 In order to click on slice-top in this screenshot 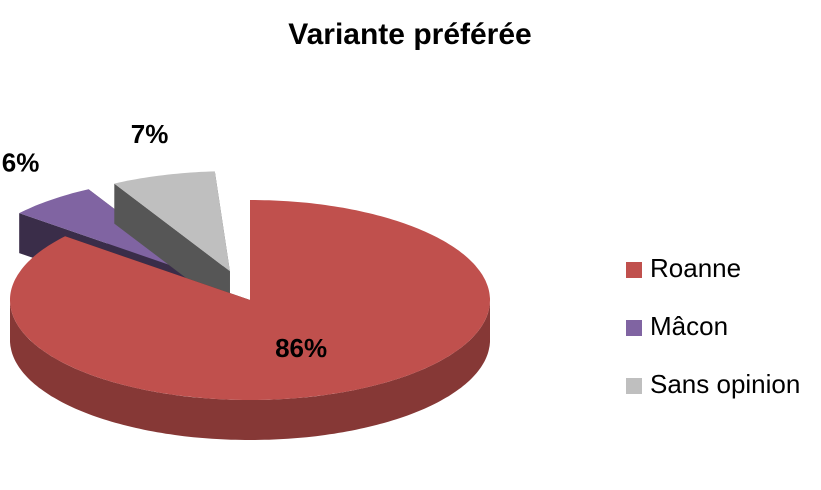, I will do `click(172, 221)`.